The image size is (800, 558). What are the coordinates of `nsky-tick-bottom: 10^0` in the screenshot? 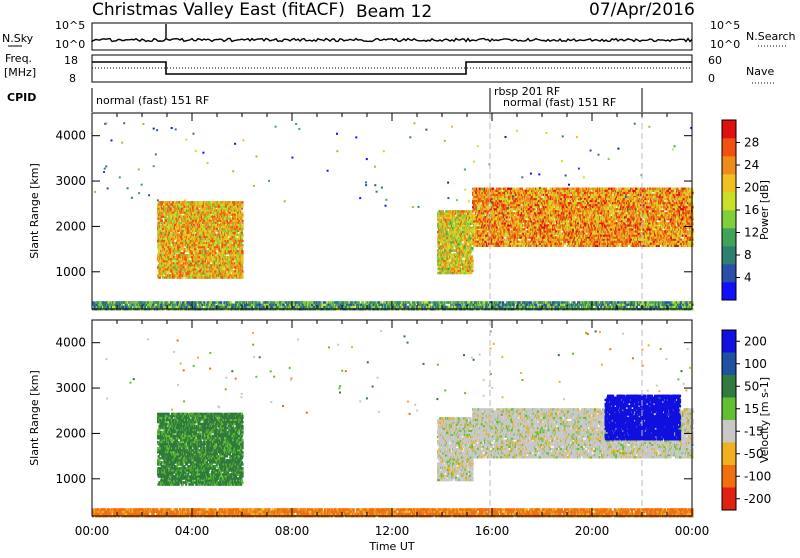 It's located at (70, 44).